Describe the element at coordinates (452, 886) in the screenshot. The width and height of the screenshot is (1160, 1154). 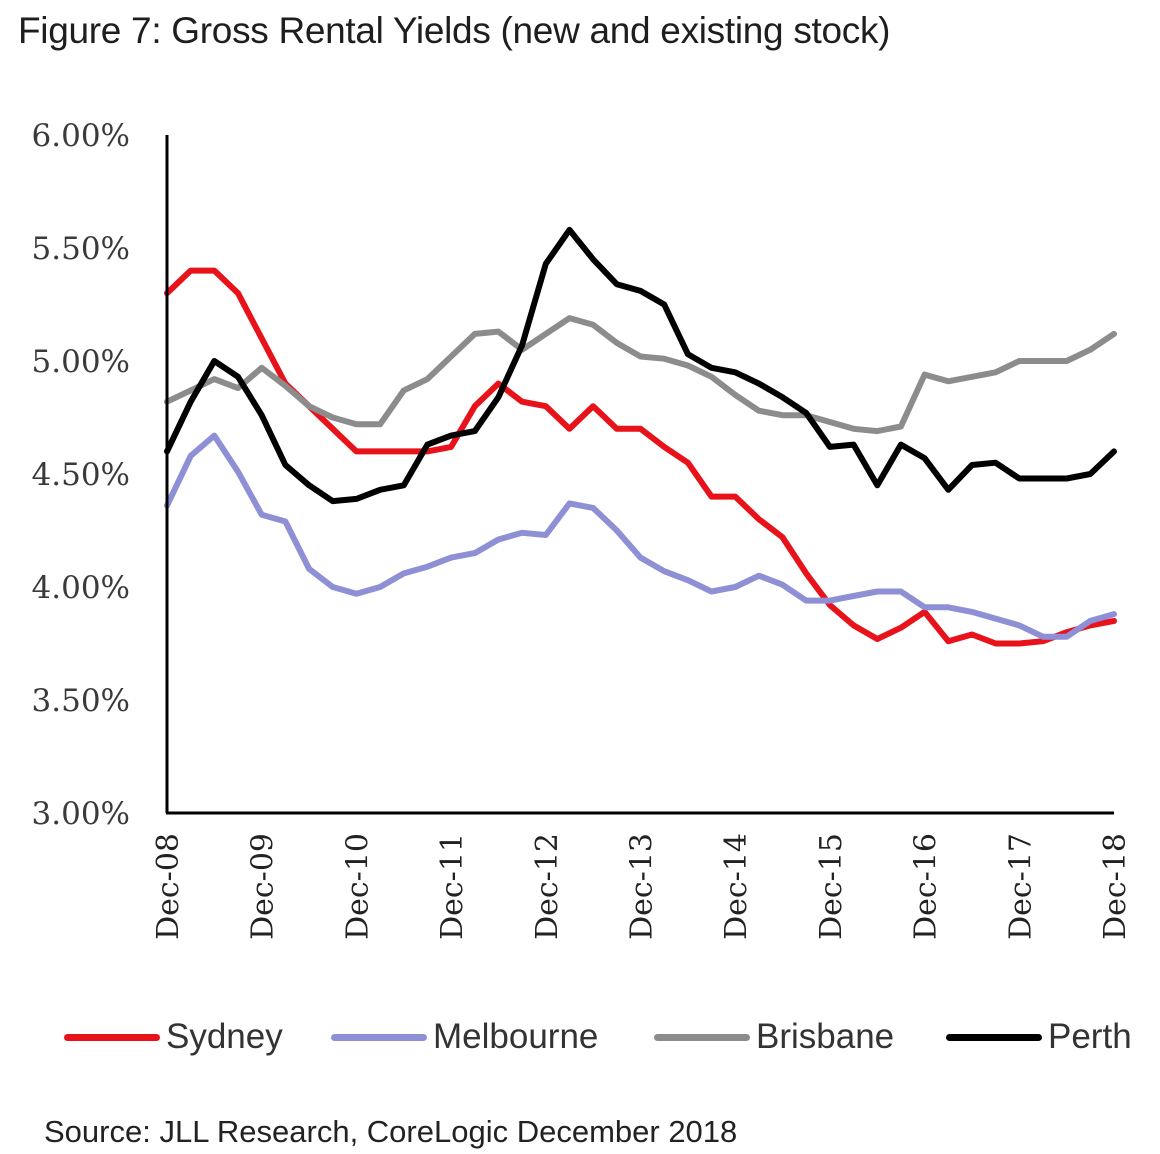
I see `x-tick-label: Dec-11` at that location.